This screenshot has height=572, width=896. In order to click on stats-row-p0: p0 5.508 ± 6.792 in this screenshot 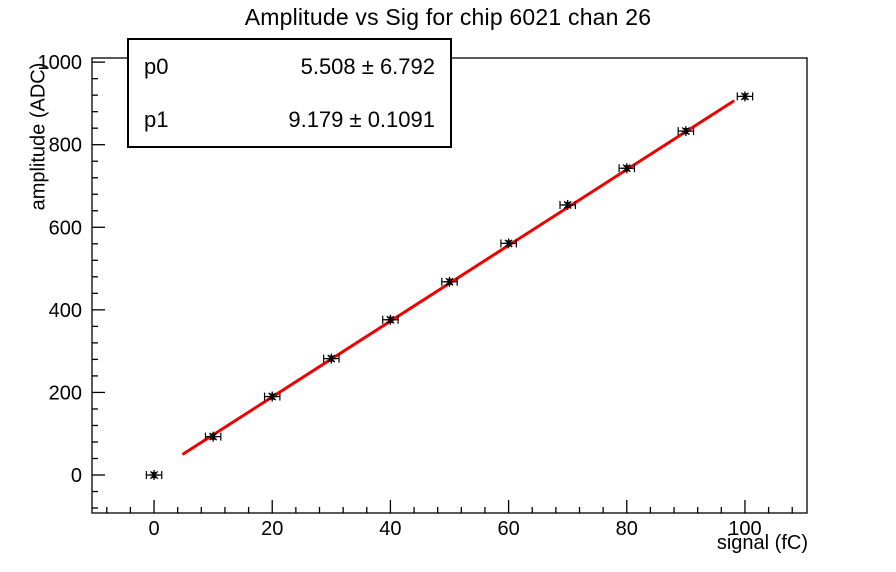, I will do `click(289, 66)`.